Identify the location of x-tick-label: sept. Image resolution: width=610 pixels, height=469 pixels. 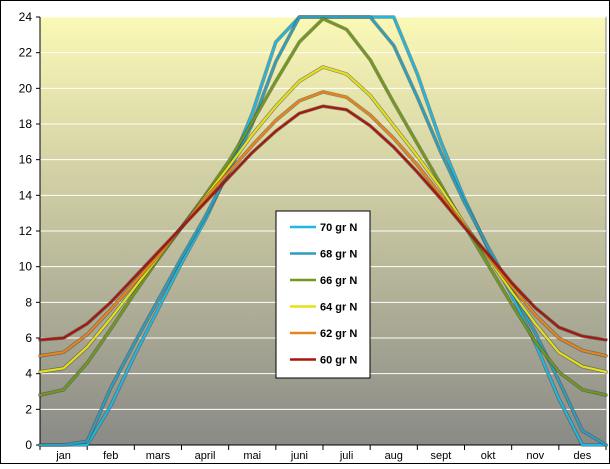
(441, 456).